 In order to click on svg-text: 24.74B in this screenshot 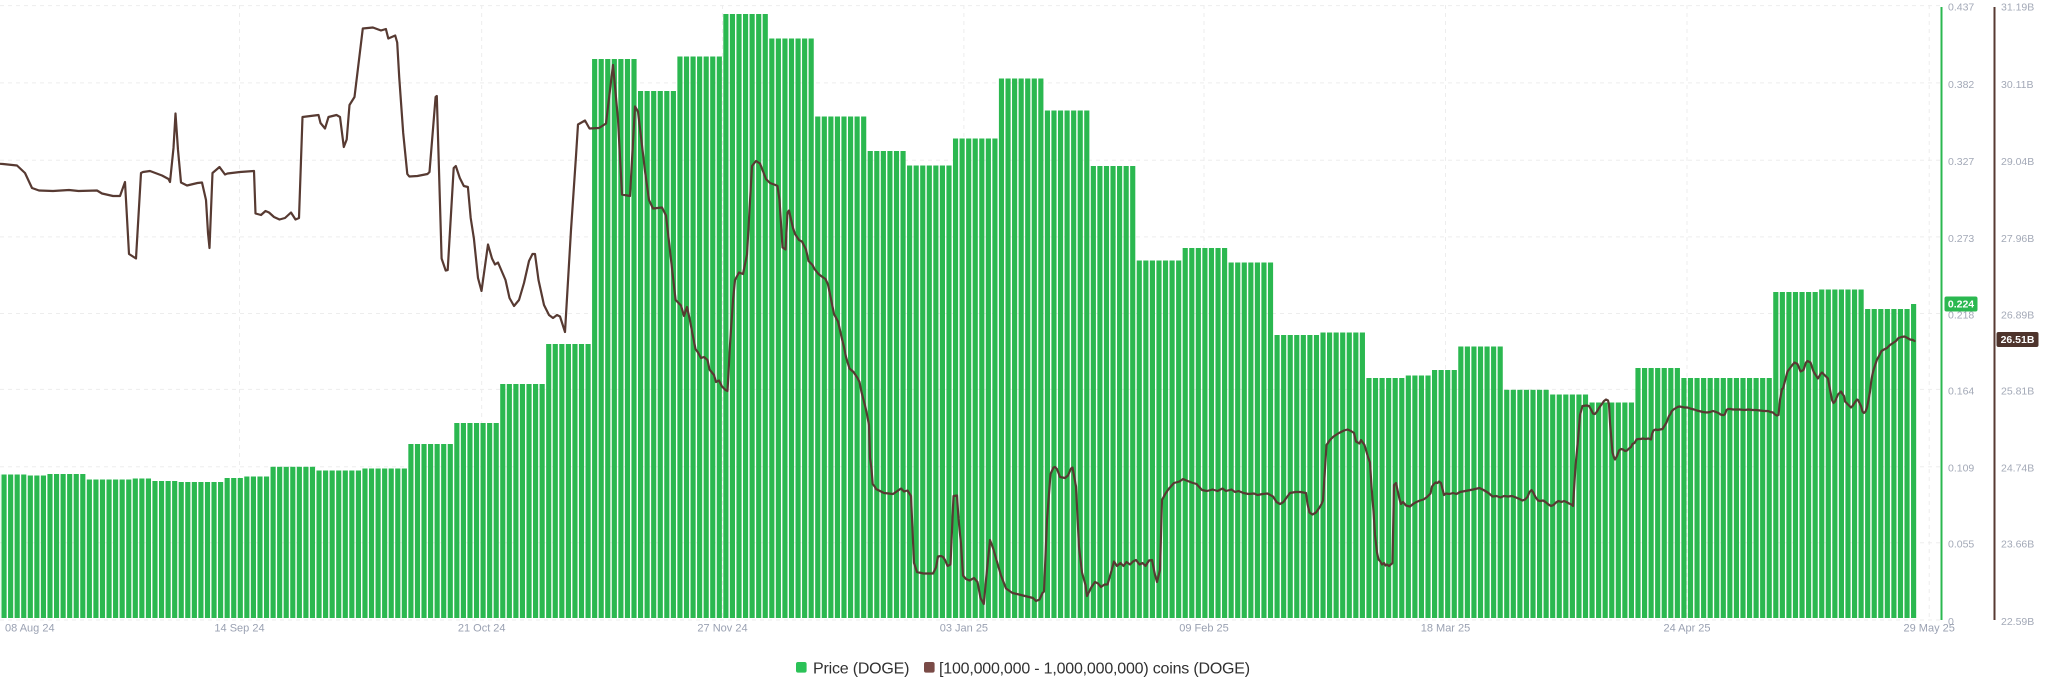, I will do `click(2017, 469)`.